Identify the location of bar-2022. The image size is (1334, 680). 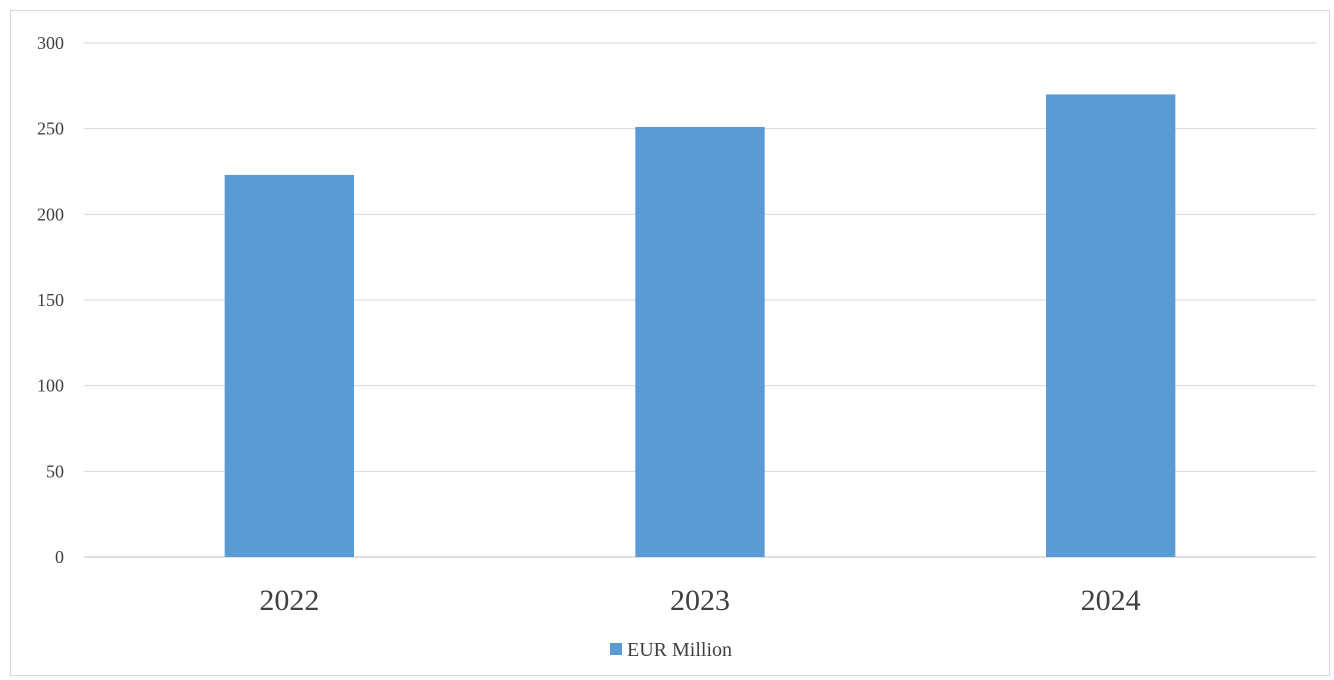
(289, 365).